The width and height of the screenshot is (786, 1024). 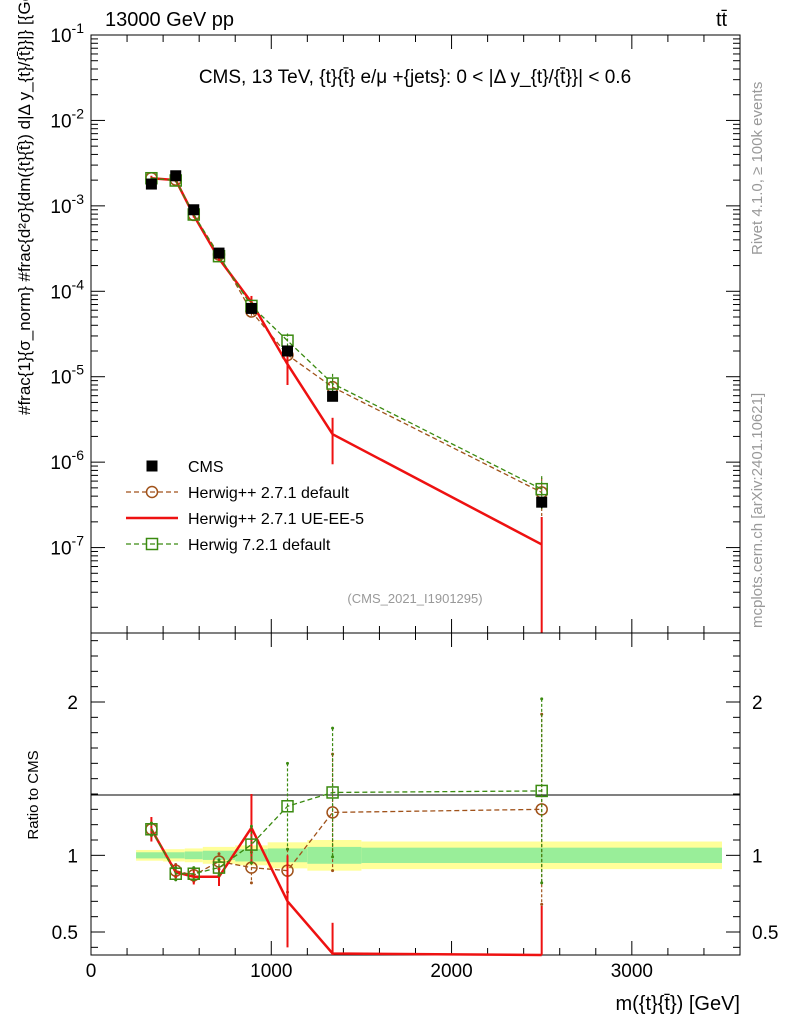 What do you see at coordinates (259, 545) in the screenshot?
I see `legend-label: Herwig 7.2.1 default` at bounding box center [259, 545].